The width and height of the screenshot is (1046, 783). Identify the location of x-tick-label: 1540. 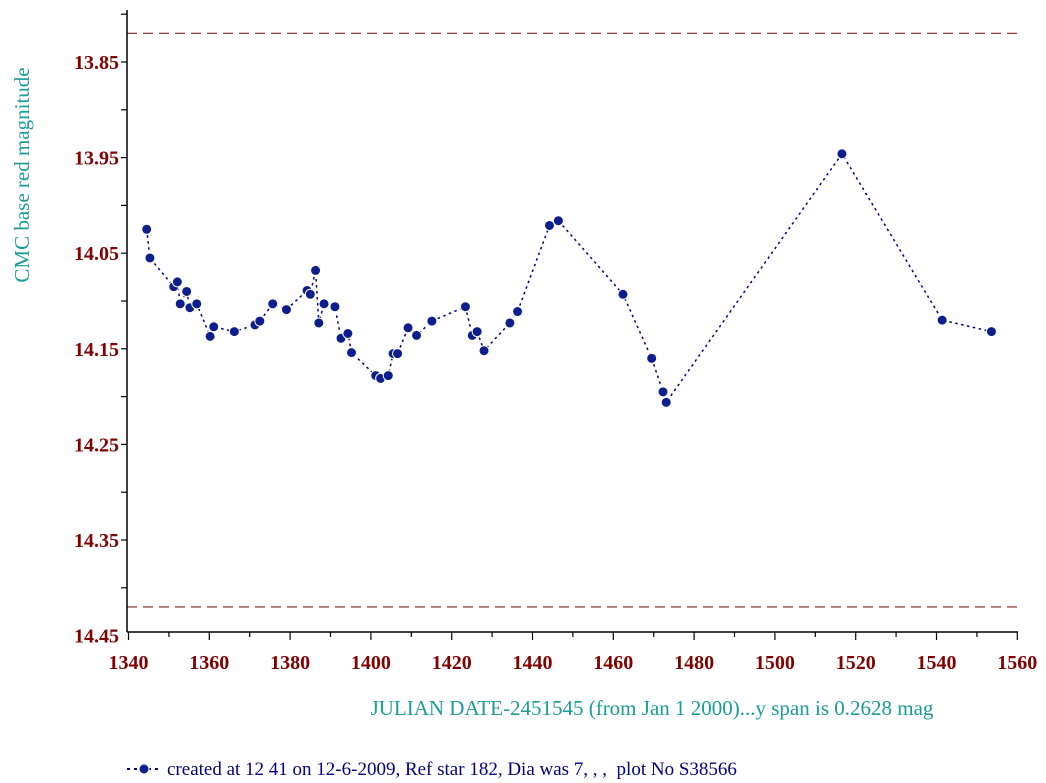
(937, 663).